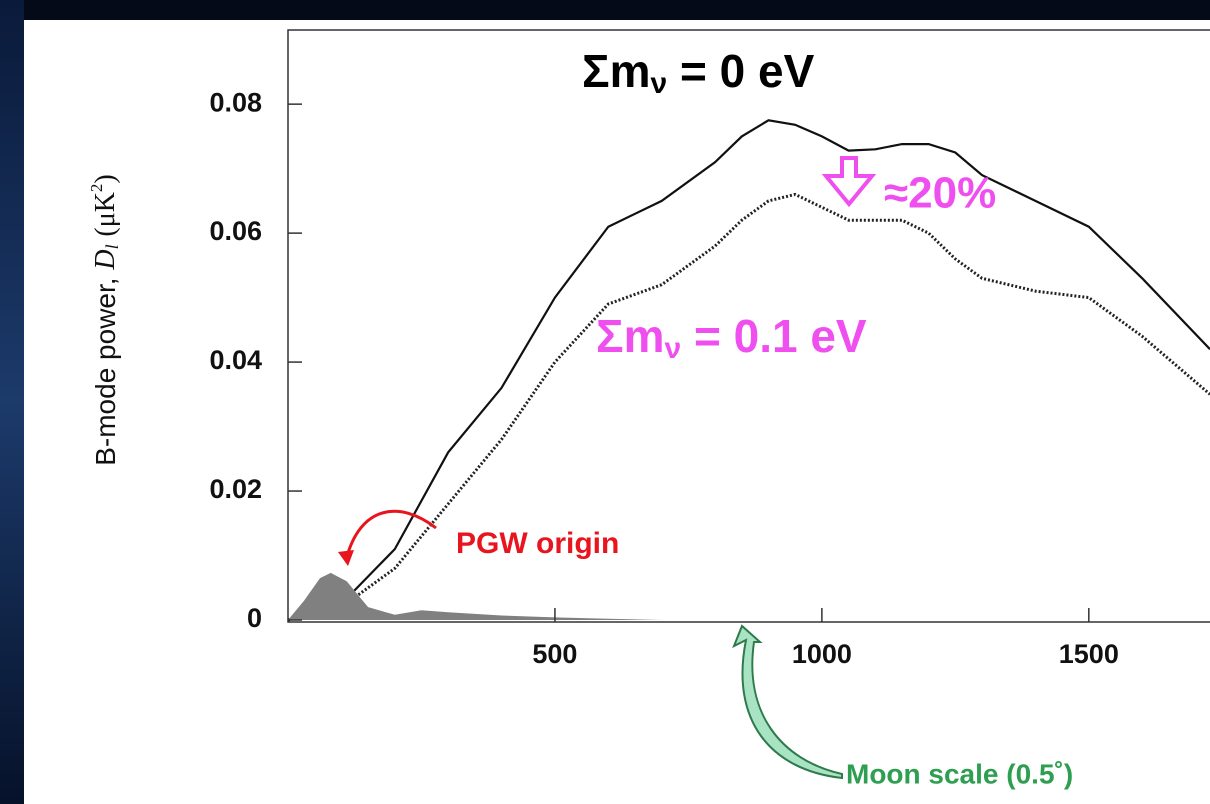  I want to click on y-axis-label: B-mode power, Dl (μK2), so click(107, 320).